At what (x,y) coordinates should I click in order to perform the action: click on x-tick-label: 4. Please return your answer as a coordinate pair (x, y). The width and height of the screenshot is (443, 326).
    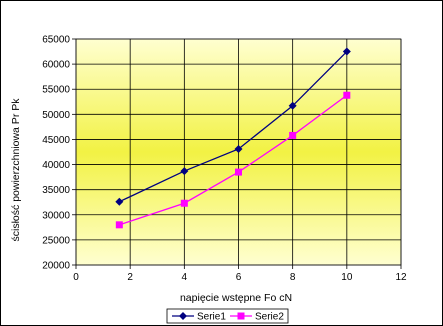
    Looking at the image, I should click on (185, 277).